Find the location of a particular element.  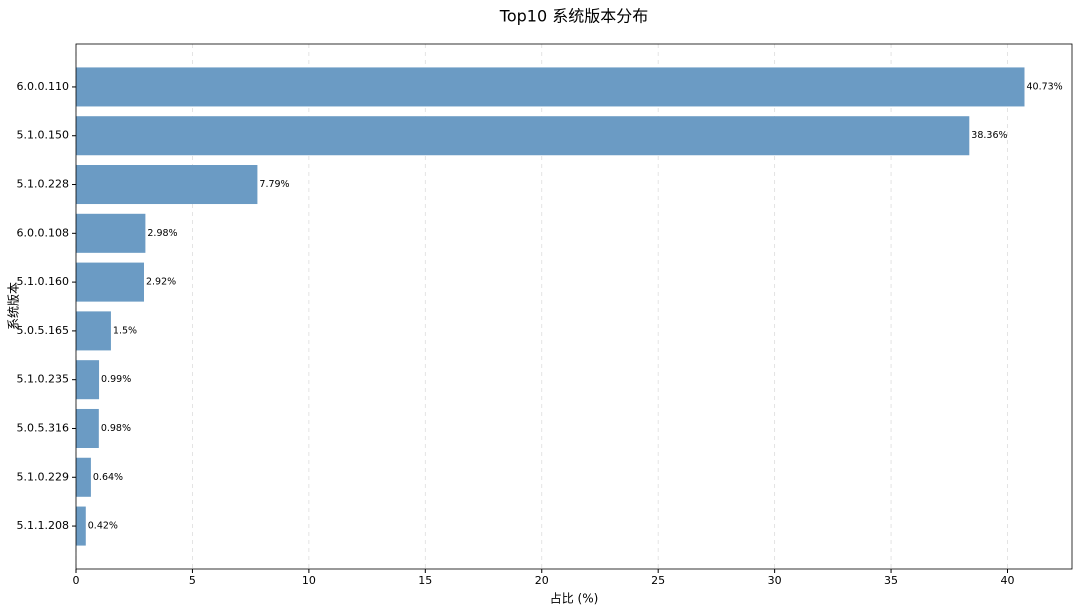

x-tick-label: 0 is located at coordinates (76, 580).